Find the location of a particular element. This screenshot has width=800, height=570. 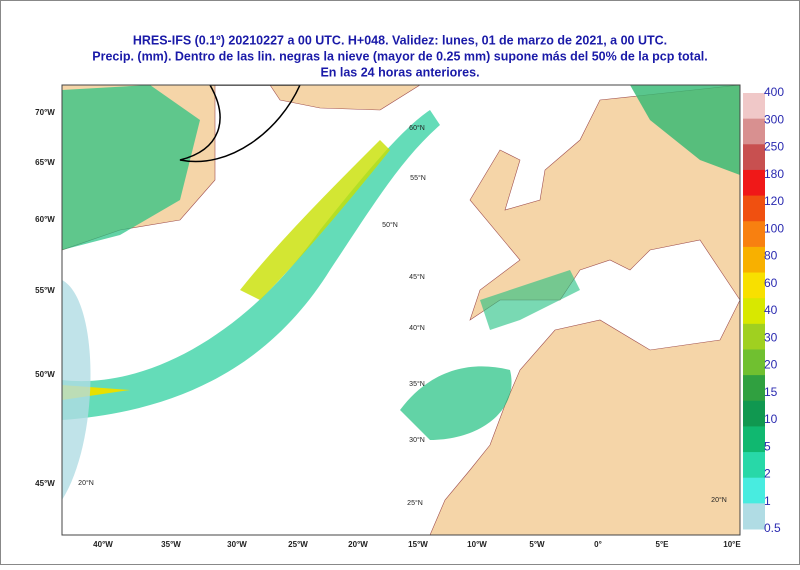

lon-label: 0° is located at coordinates (598, 544).